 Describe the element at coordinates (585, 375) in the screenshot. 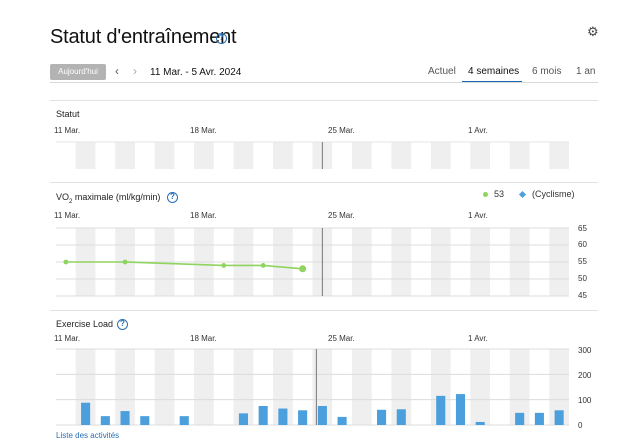

I see `load-y-tick: 200` at that location.